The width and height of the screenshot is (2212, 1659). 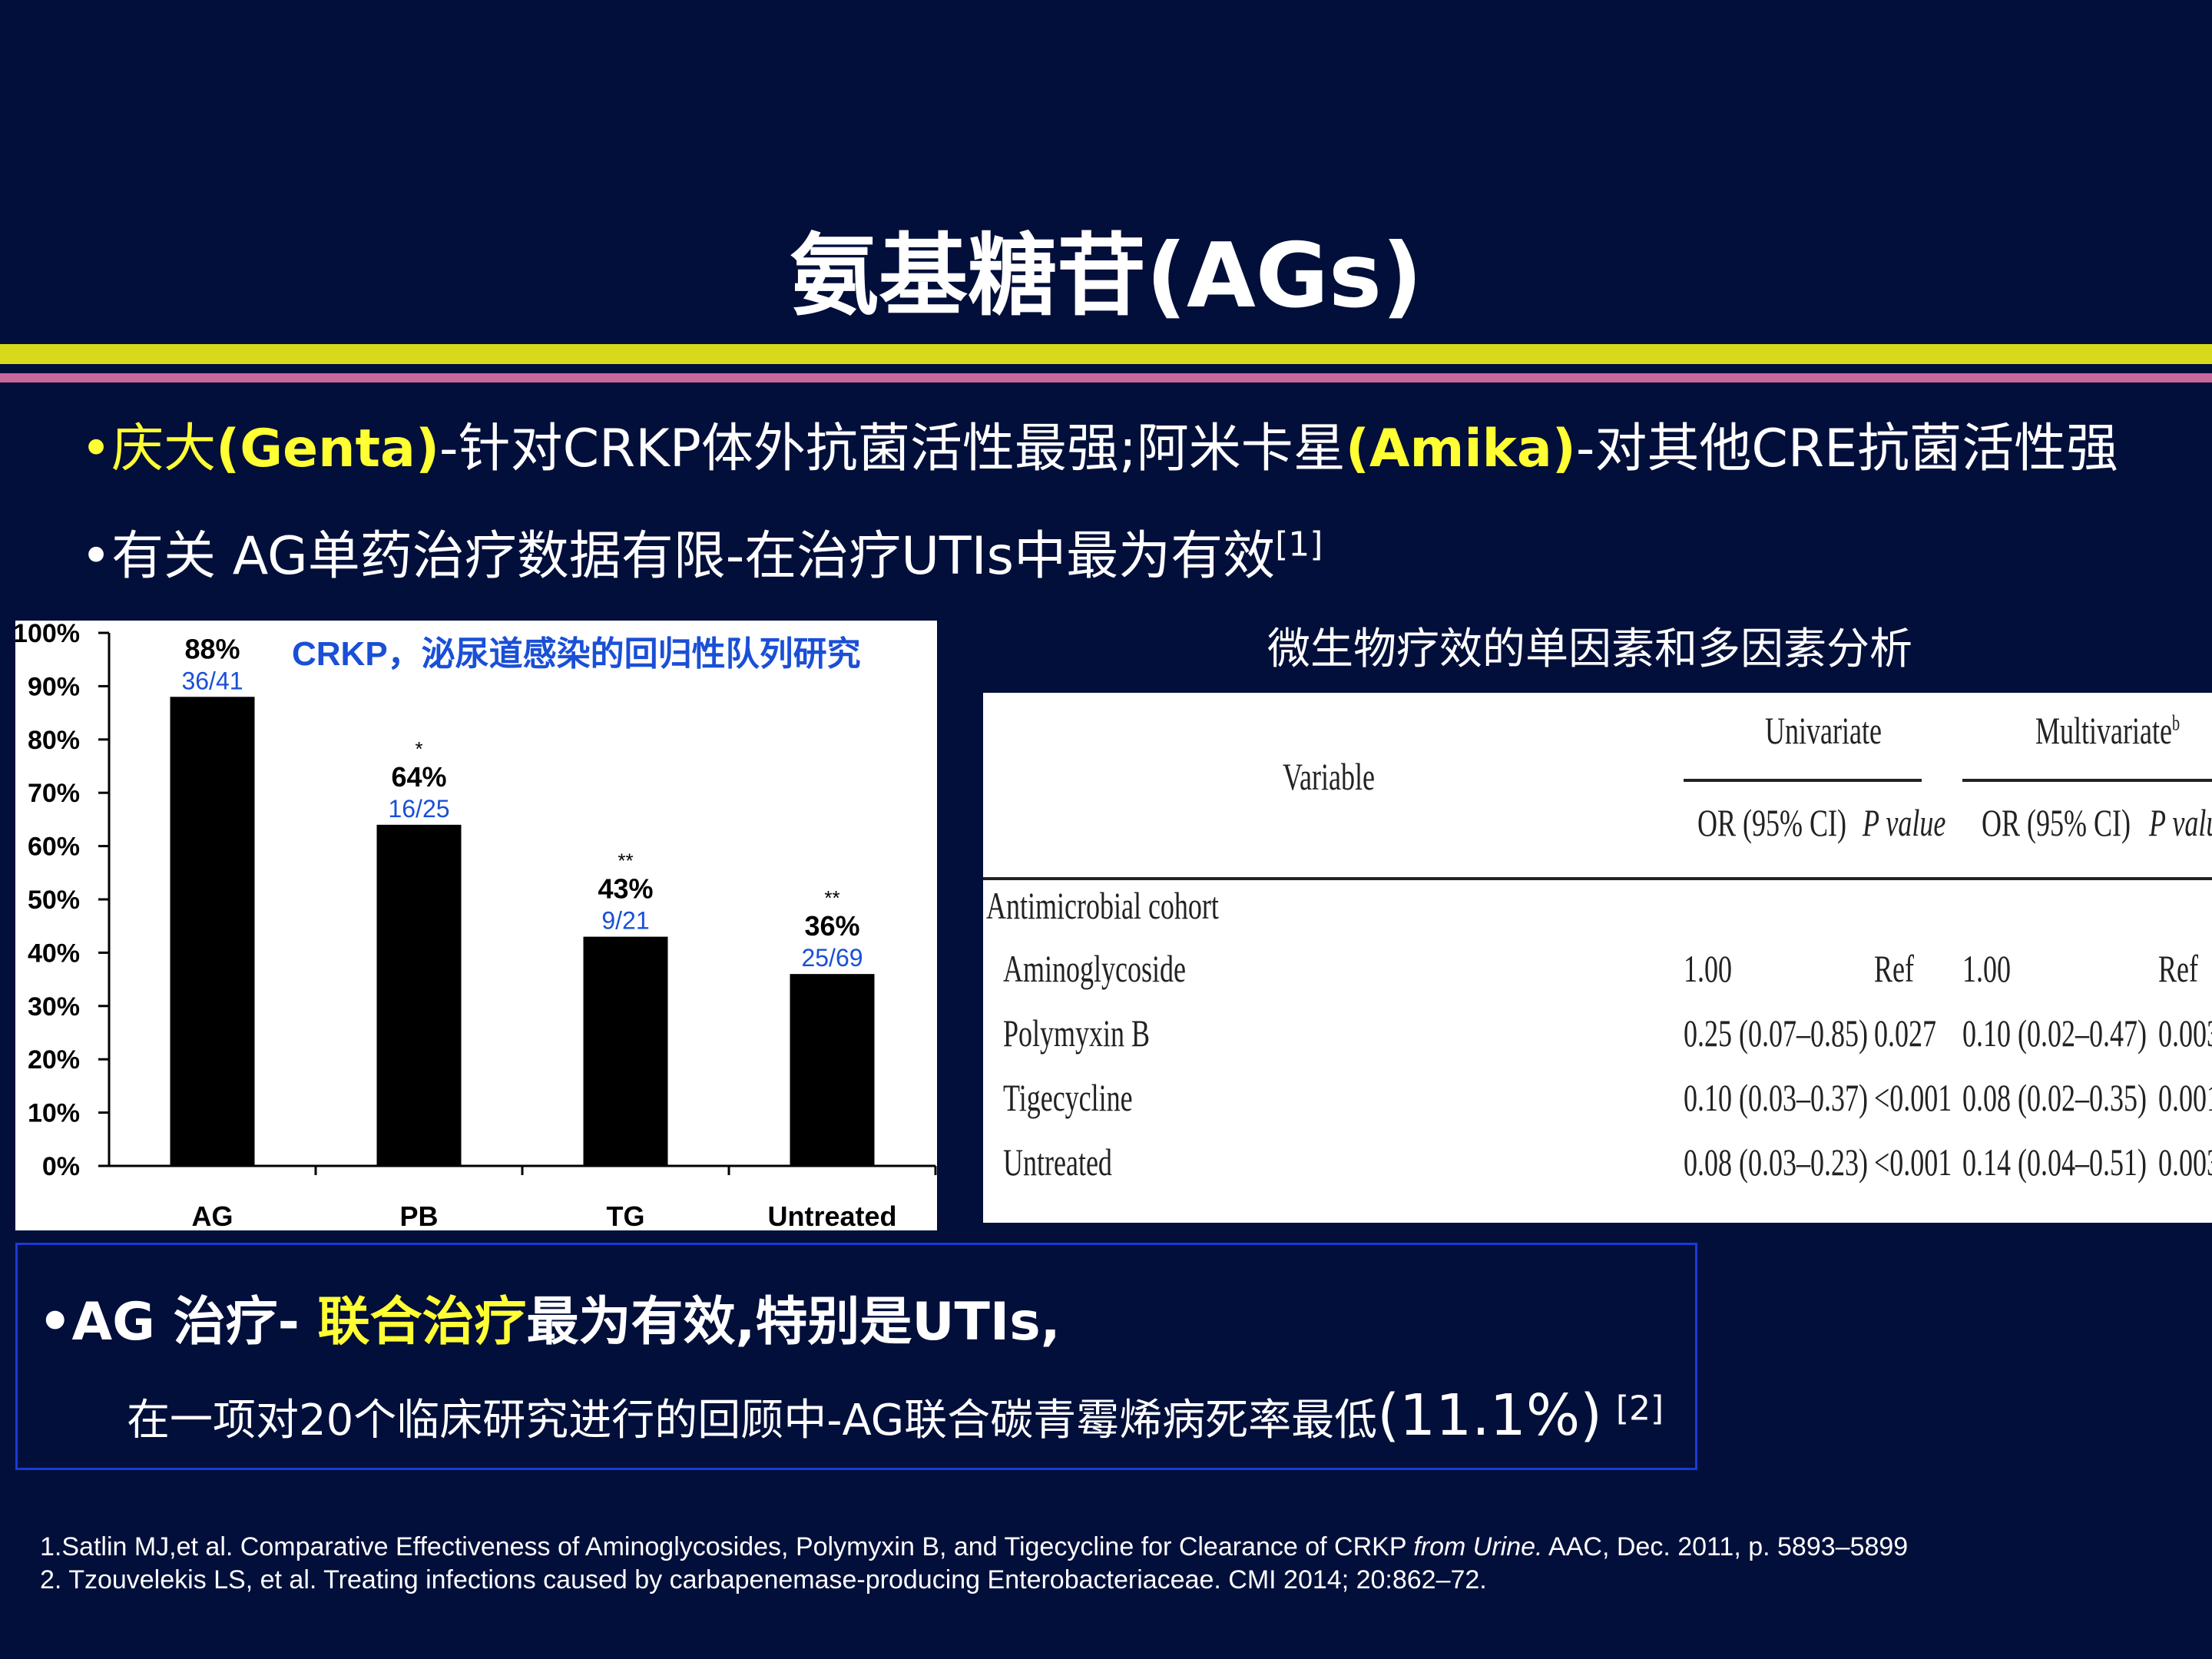 What do you see at coordinates (2185, 1098) in the screenshot?
I see `row-multivariate-p: 0.001` at bounding box center [2185, 1098].